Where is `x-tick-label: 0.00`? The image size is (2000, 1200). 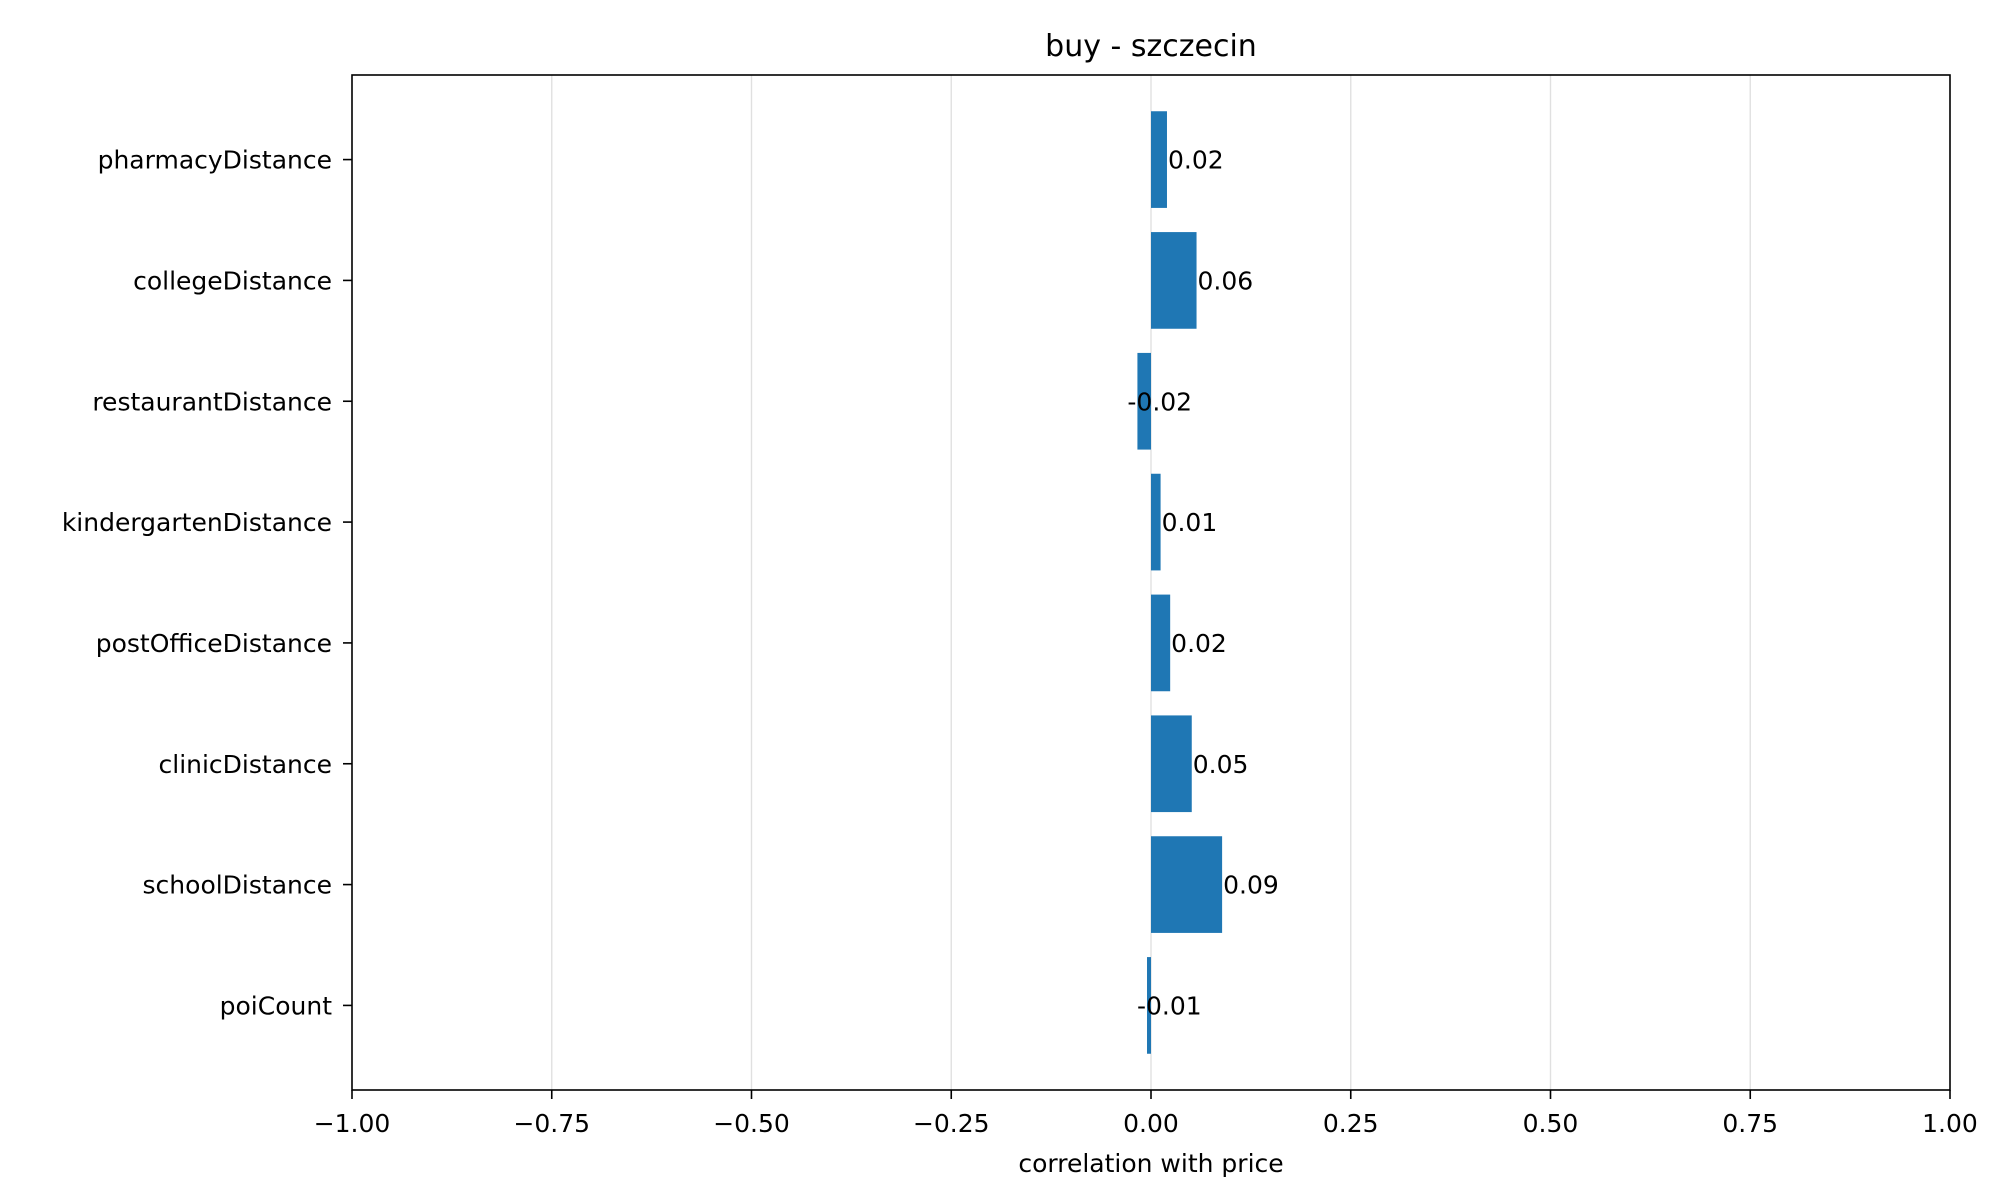 x-tick-label: 0.00 is located at coordinates (1151, 1123).